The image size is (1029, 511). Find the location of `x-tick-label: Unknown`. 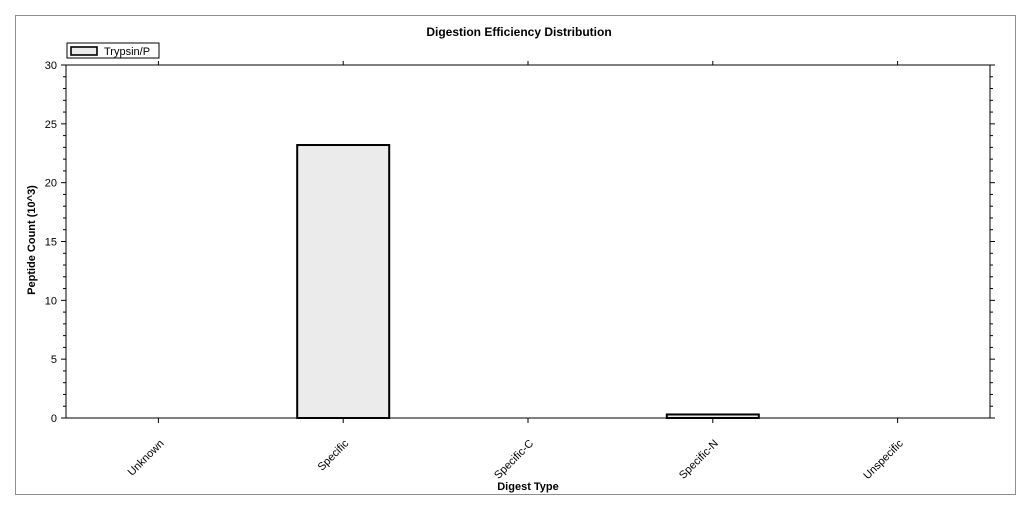

x-tick-label: Unknown is located at coordinates (146, 458).